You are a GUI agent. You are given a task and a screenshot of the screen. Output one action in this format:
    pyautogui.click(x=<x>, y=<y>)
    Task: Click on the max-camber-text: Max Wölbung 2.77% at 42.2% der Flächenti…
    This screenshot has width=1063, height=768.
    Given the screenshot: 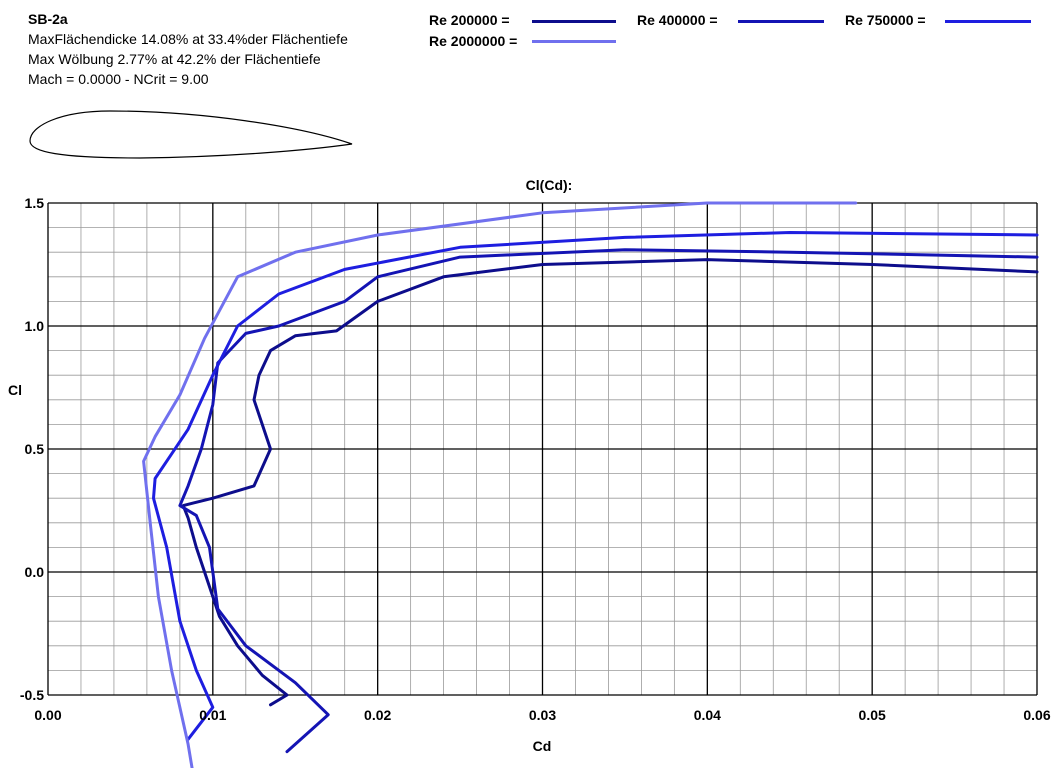 What is the action you would take?
    pyautogui.click(x=174, y=59)
    